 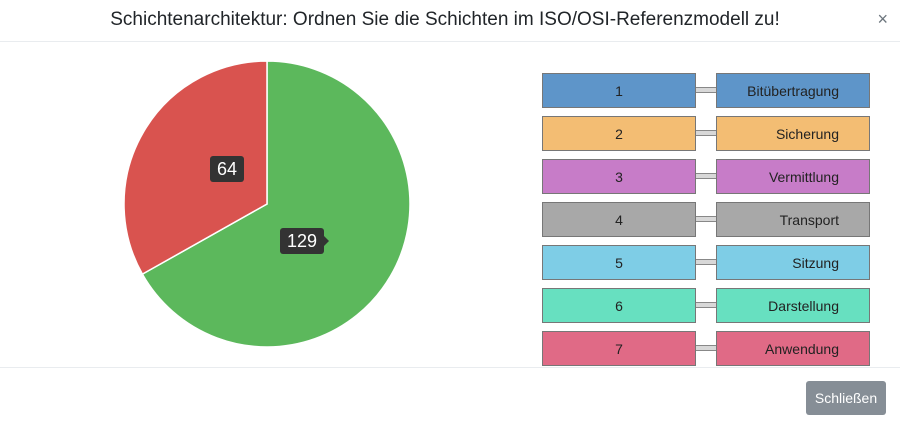 What do you see at coordinates (793, 176) in the screenshot?
I see `layer-name-box: Vermittlung` at bounding box center [793, 176].